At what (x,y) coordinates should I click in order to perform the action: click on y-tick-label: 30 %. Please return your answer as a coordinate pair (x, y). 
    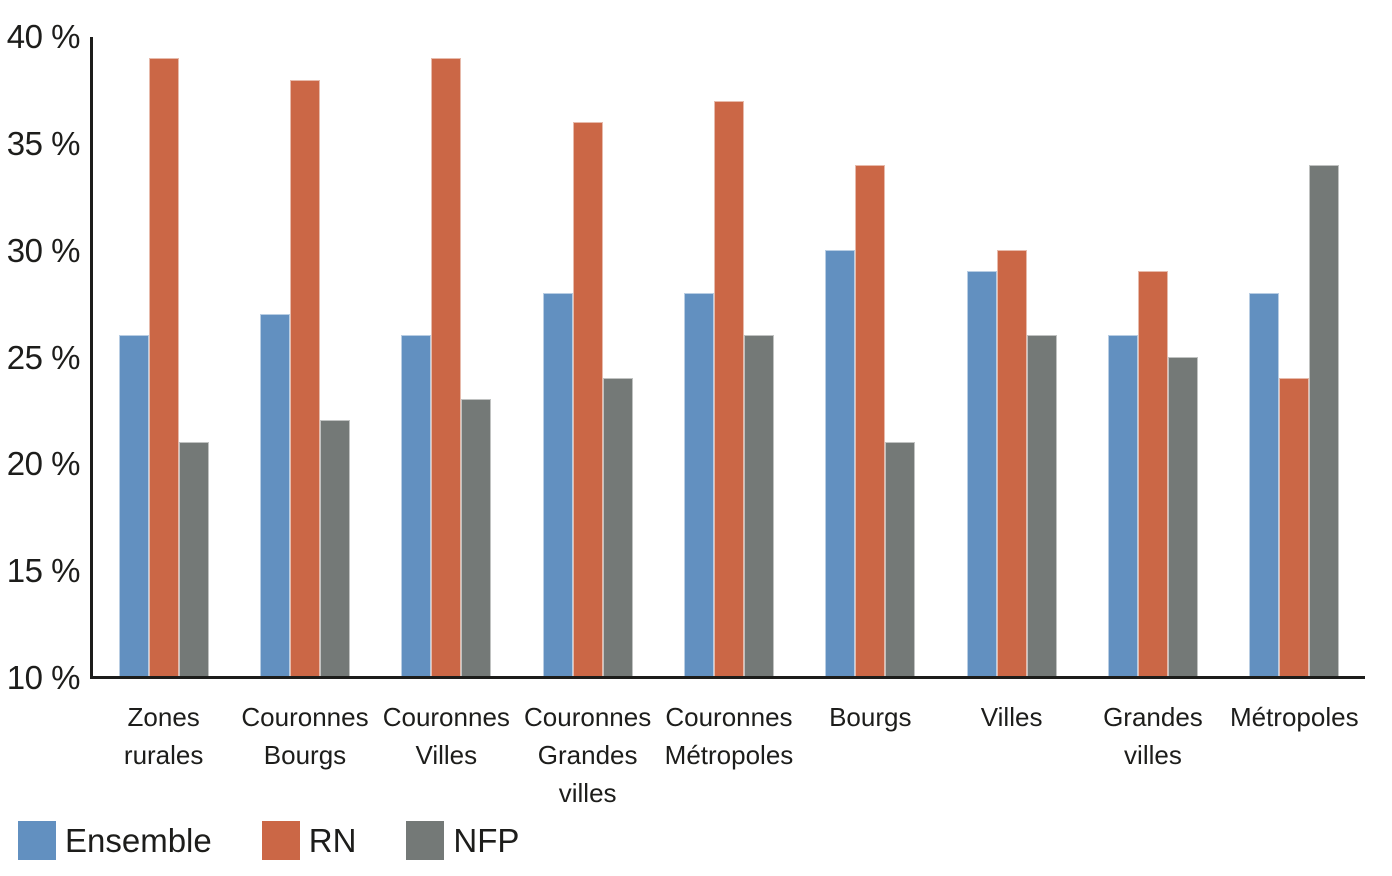
    Looking at the image, I should click on (43, 250).